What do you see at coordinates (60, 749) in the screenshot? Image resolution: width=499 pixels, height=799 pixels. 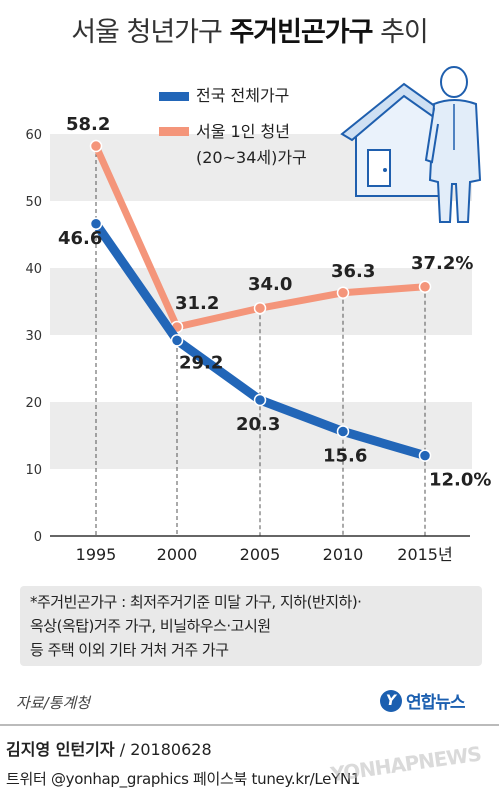 I see `reporter-name: 김지영 인턴기자` at bounding box center [60, 749].